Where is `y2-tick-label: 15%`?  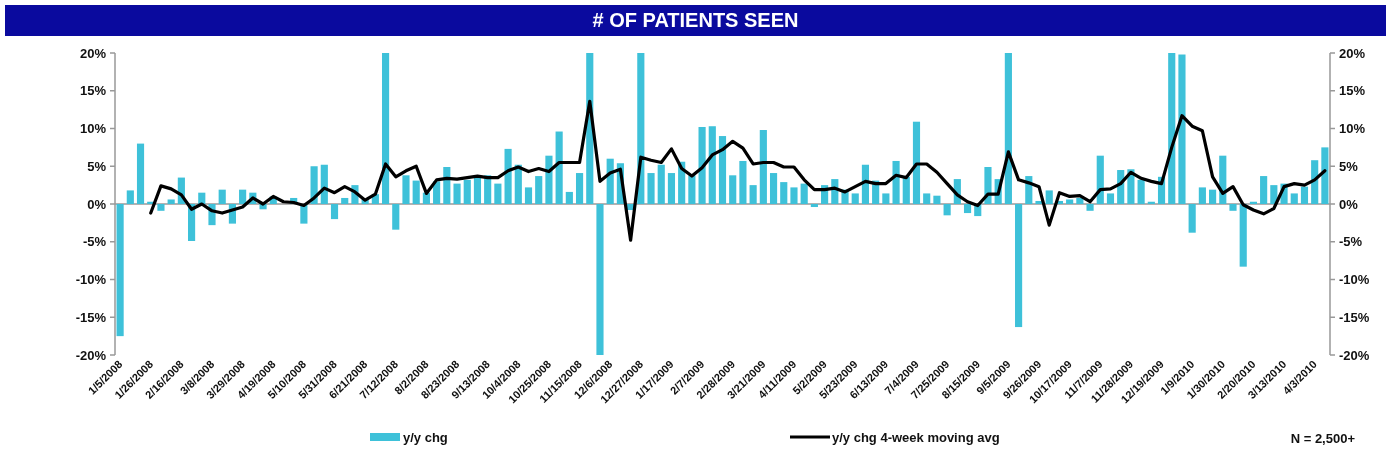 y2-tick-label: 15% is located at coordinates (1352, 91).